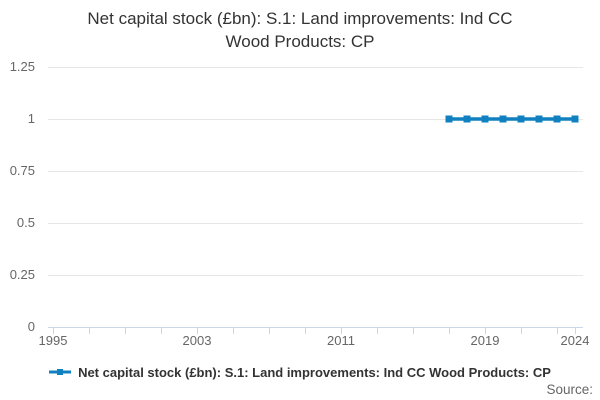 The width and height of the screenshot is (600, 400). I want to click on chart-title-line-2: Wood Products: CP, so click(300, 41).